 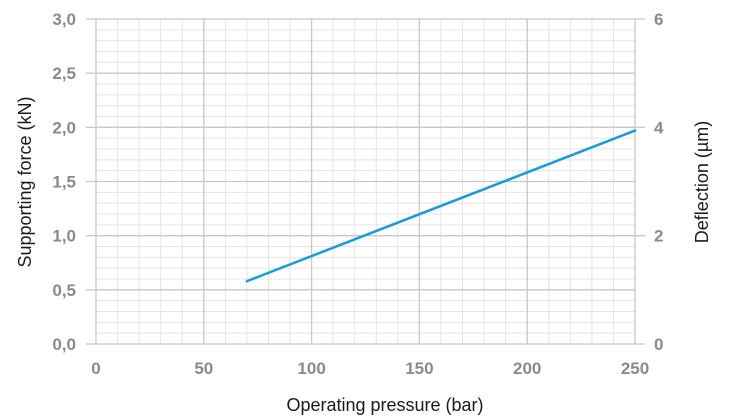 I want to click on y2-tick-label: 4, so click(x=659, y=127).